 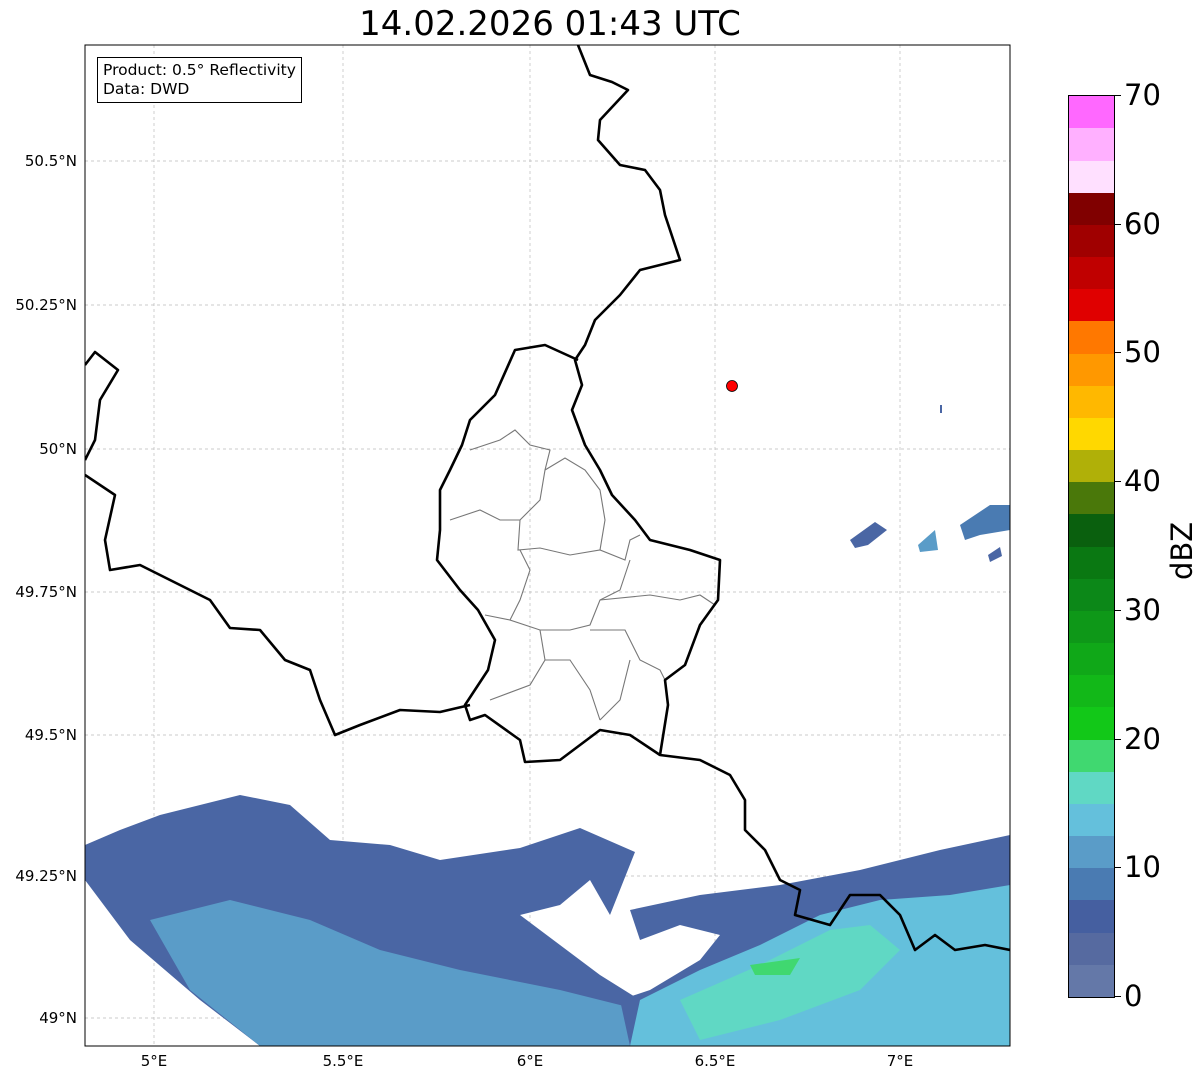 What do you see at coordinates (58, 449) in the screenshot?
I see `y-tick-label: 50°N` at bounding box center [58, 449].